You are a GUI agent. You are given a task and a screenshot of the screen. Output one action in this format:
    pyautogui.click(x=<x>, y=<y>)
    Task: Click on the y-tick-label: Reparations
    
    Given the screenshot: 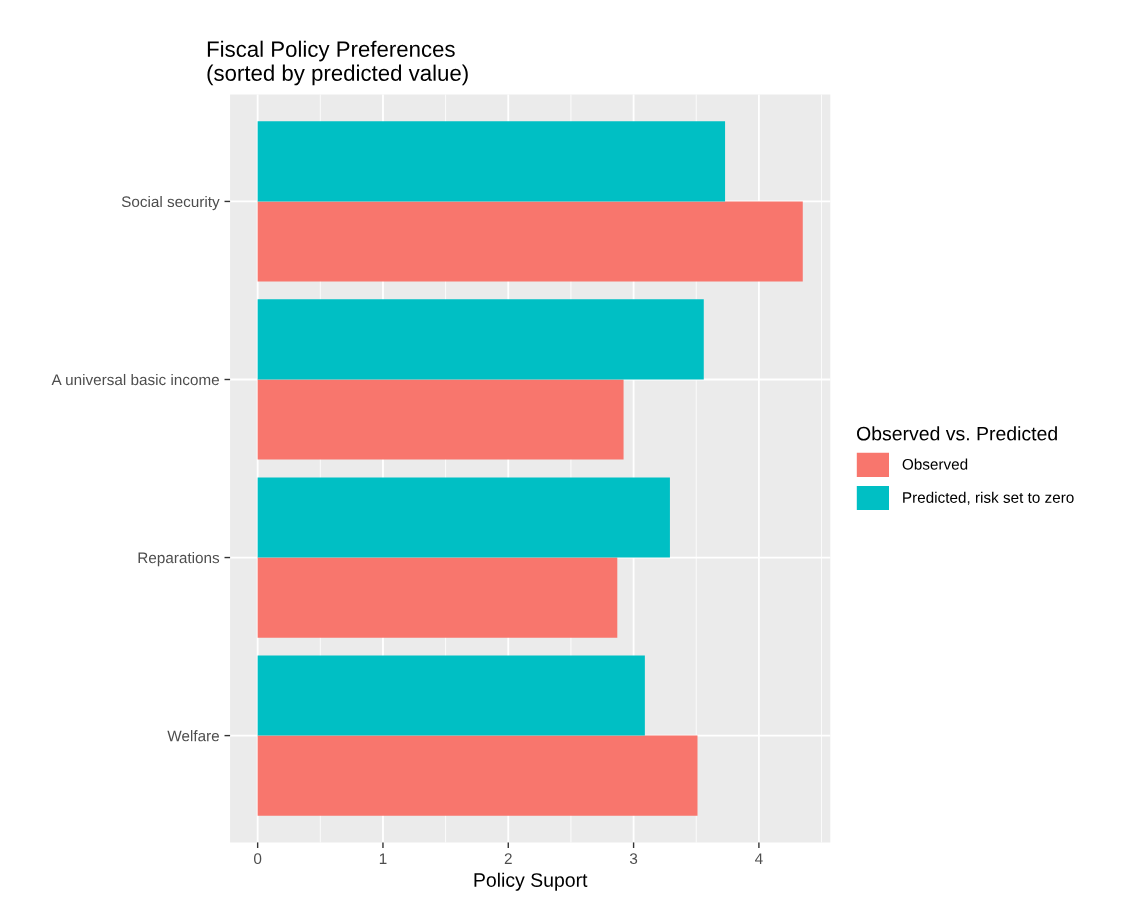 What is the action you would take?
    pyautogui.click(x=179, y=559)
    